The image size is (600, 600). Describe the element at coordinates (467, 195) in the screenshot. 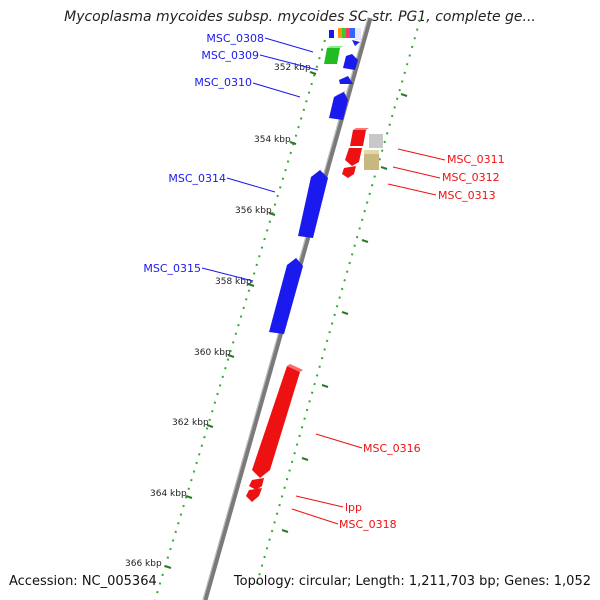

I see `gene-label-msc-0313: MSC_0313` at that location.